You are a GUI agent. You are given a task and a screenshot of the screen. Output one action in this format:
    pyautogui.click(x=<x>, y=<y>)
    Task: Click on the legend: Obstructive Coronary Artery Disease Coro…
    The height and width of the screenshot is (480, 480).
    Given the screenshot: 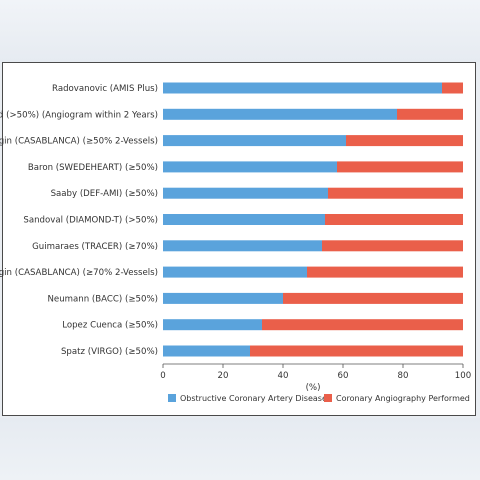 What is the action you would take?
    pyautogui.click(x=319, y=398)
    